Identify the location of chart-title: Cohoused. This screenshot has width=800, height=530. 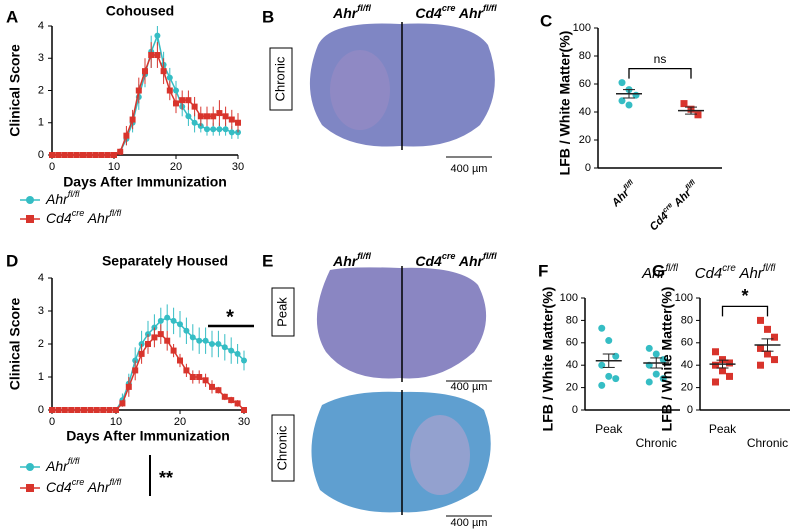
(140, 11).